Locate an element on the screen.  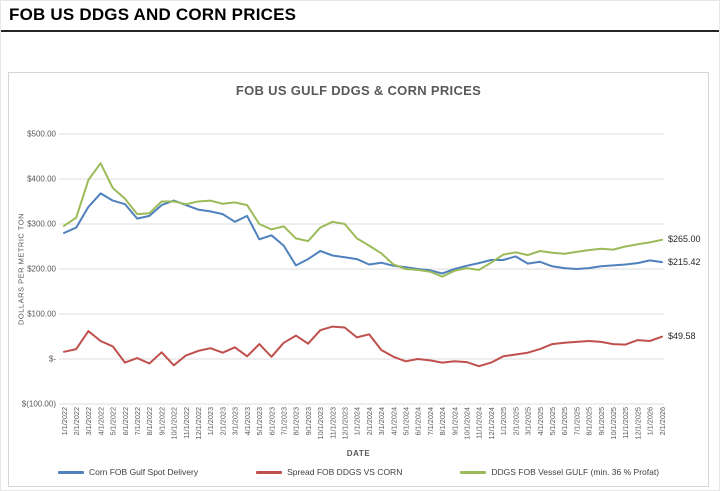
x-tick-label: 5/1/2023 is located at coordinates (259, 421).